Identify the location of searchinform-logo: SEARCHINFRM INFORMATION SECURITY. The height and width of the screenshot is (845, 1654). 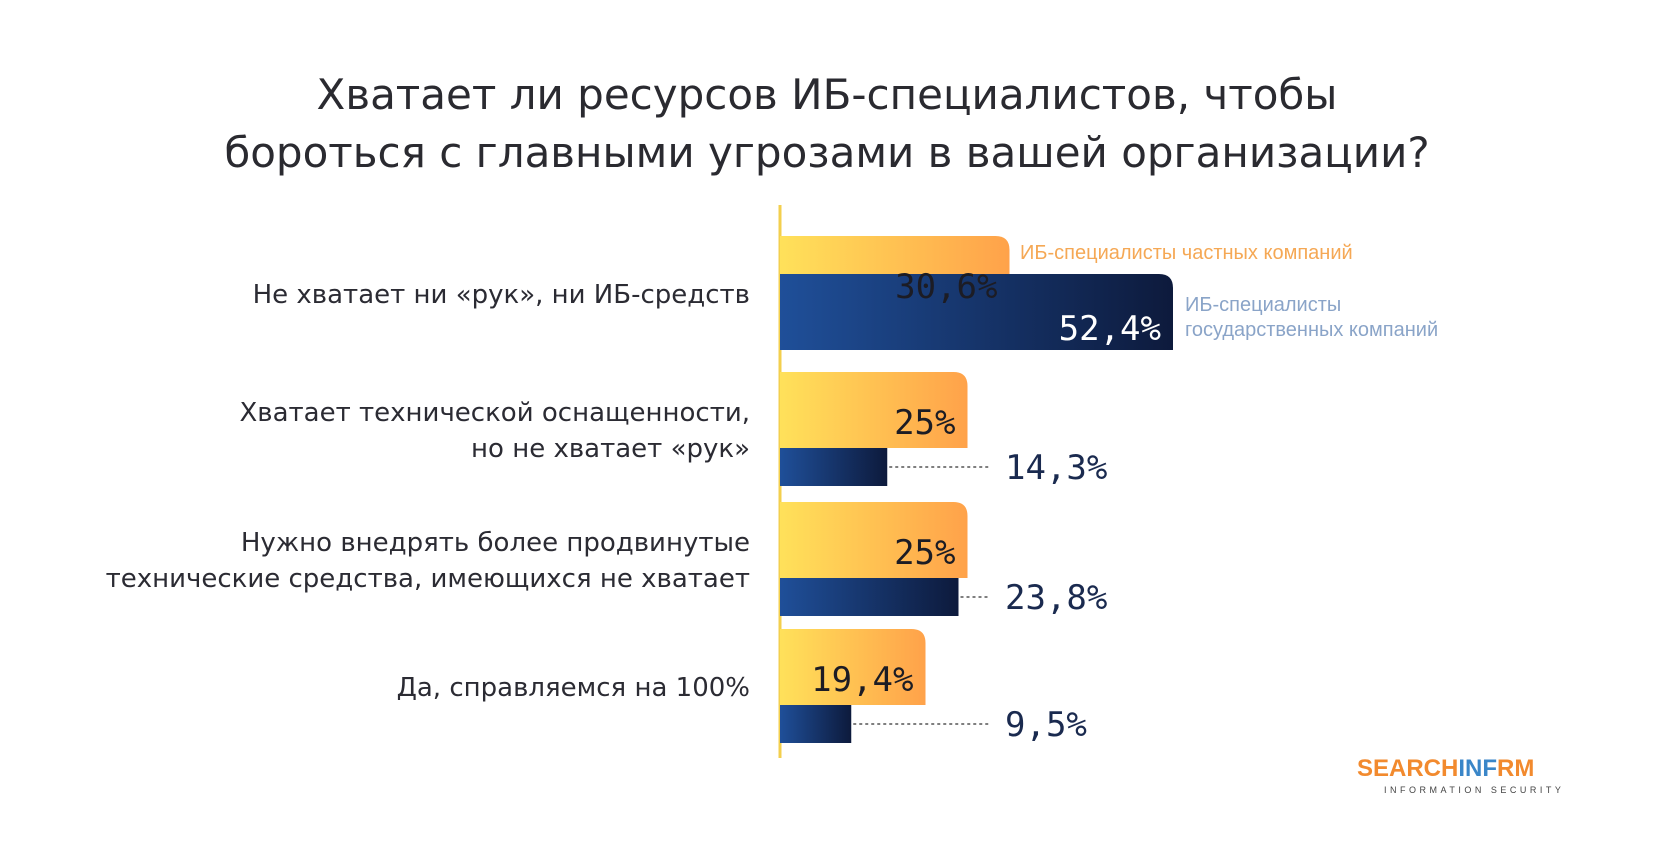
(1460, 775).